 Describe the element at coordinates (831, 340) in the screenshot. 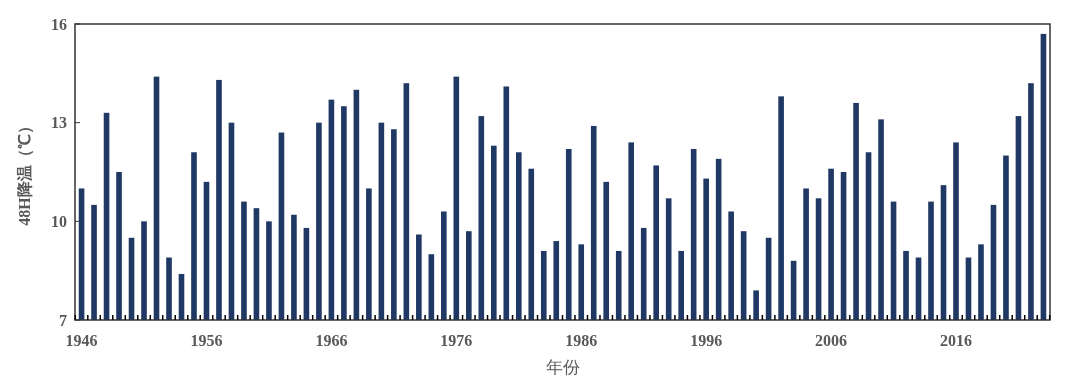

I see `x-tick-label: 2006` at that location.